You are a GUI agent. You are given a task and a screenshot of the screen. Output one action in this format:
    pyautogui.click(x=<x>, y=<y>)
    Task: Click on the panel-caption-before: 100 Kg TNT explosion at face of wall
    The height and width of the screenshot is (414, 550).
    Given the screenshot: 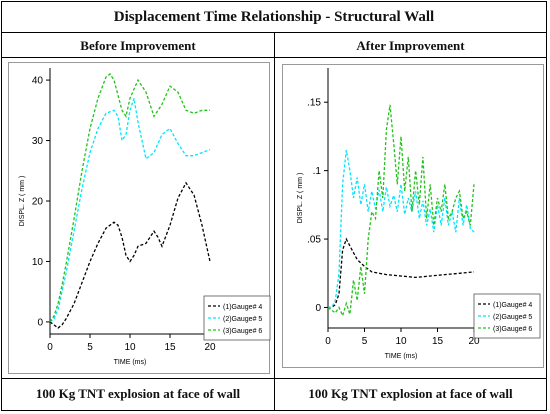 What is the action you would take?
    pyautogui.click(x=138, y=393)
    